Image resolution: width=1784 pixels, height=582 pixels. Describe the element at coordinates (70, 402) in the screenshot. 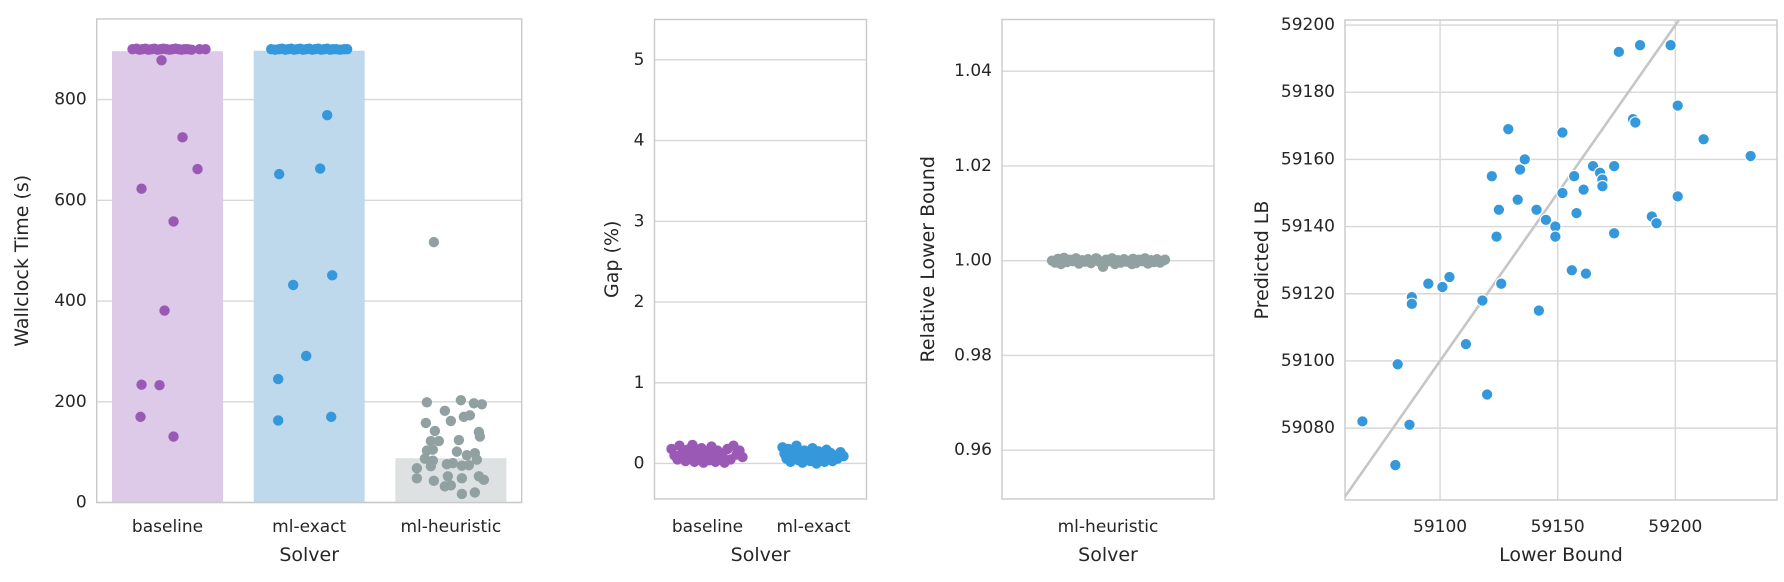

I see `y-tick-label: 200` at that location.